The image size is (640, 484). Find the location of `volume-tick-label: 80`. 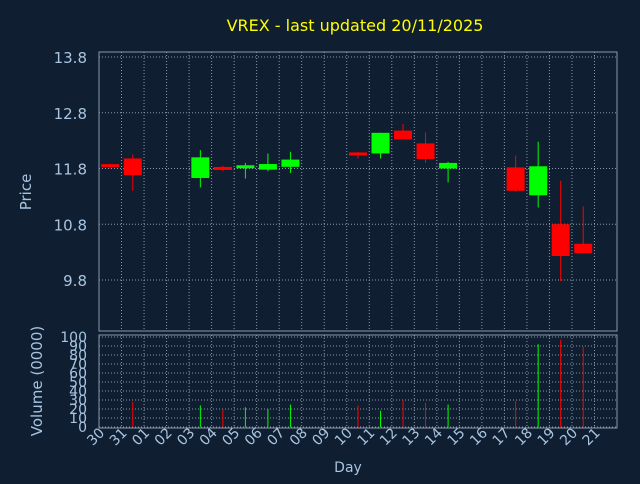

volume-tick-label: 80 is located at coordinates (78, 356).